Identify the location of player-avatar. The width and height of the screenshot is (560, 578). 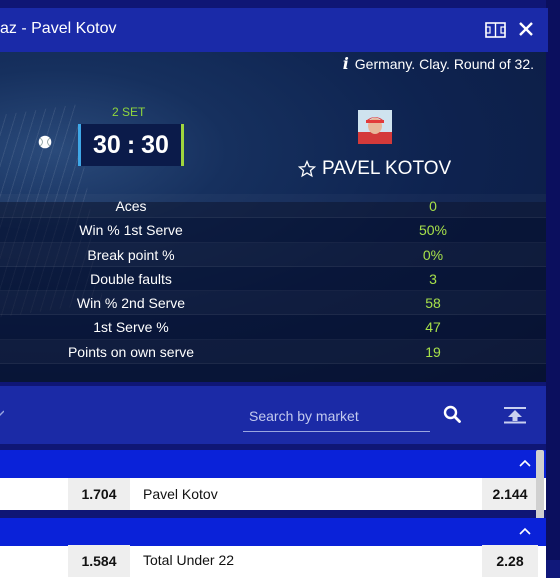
(375, 127).